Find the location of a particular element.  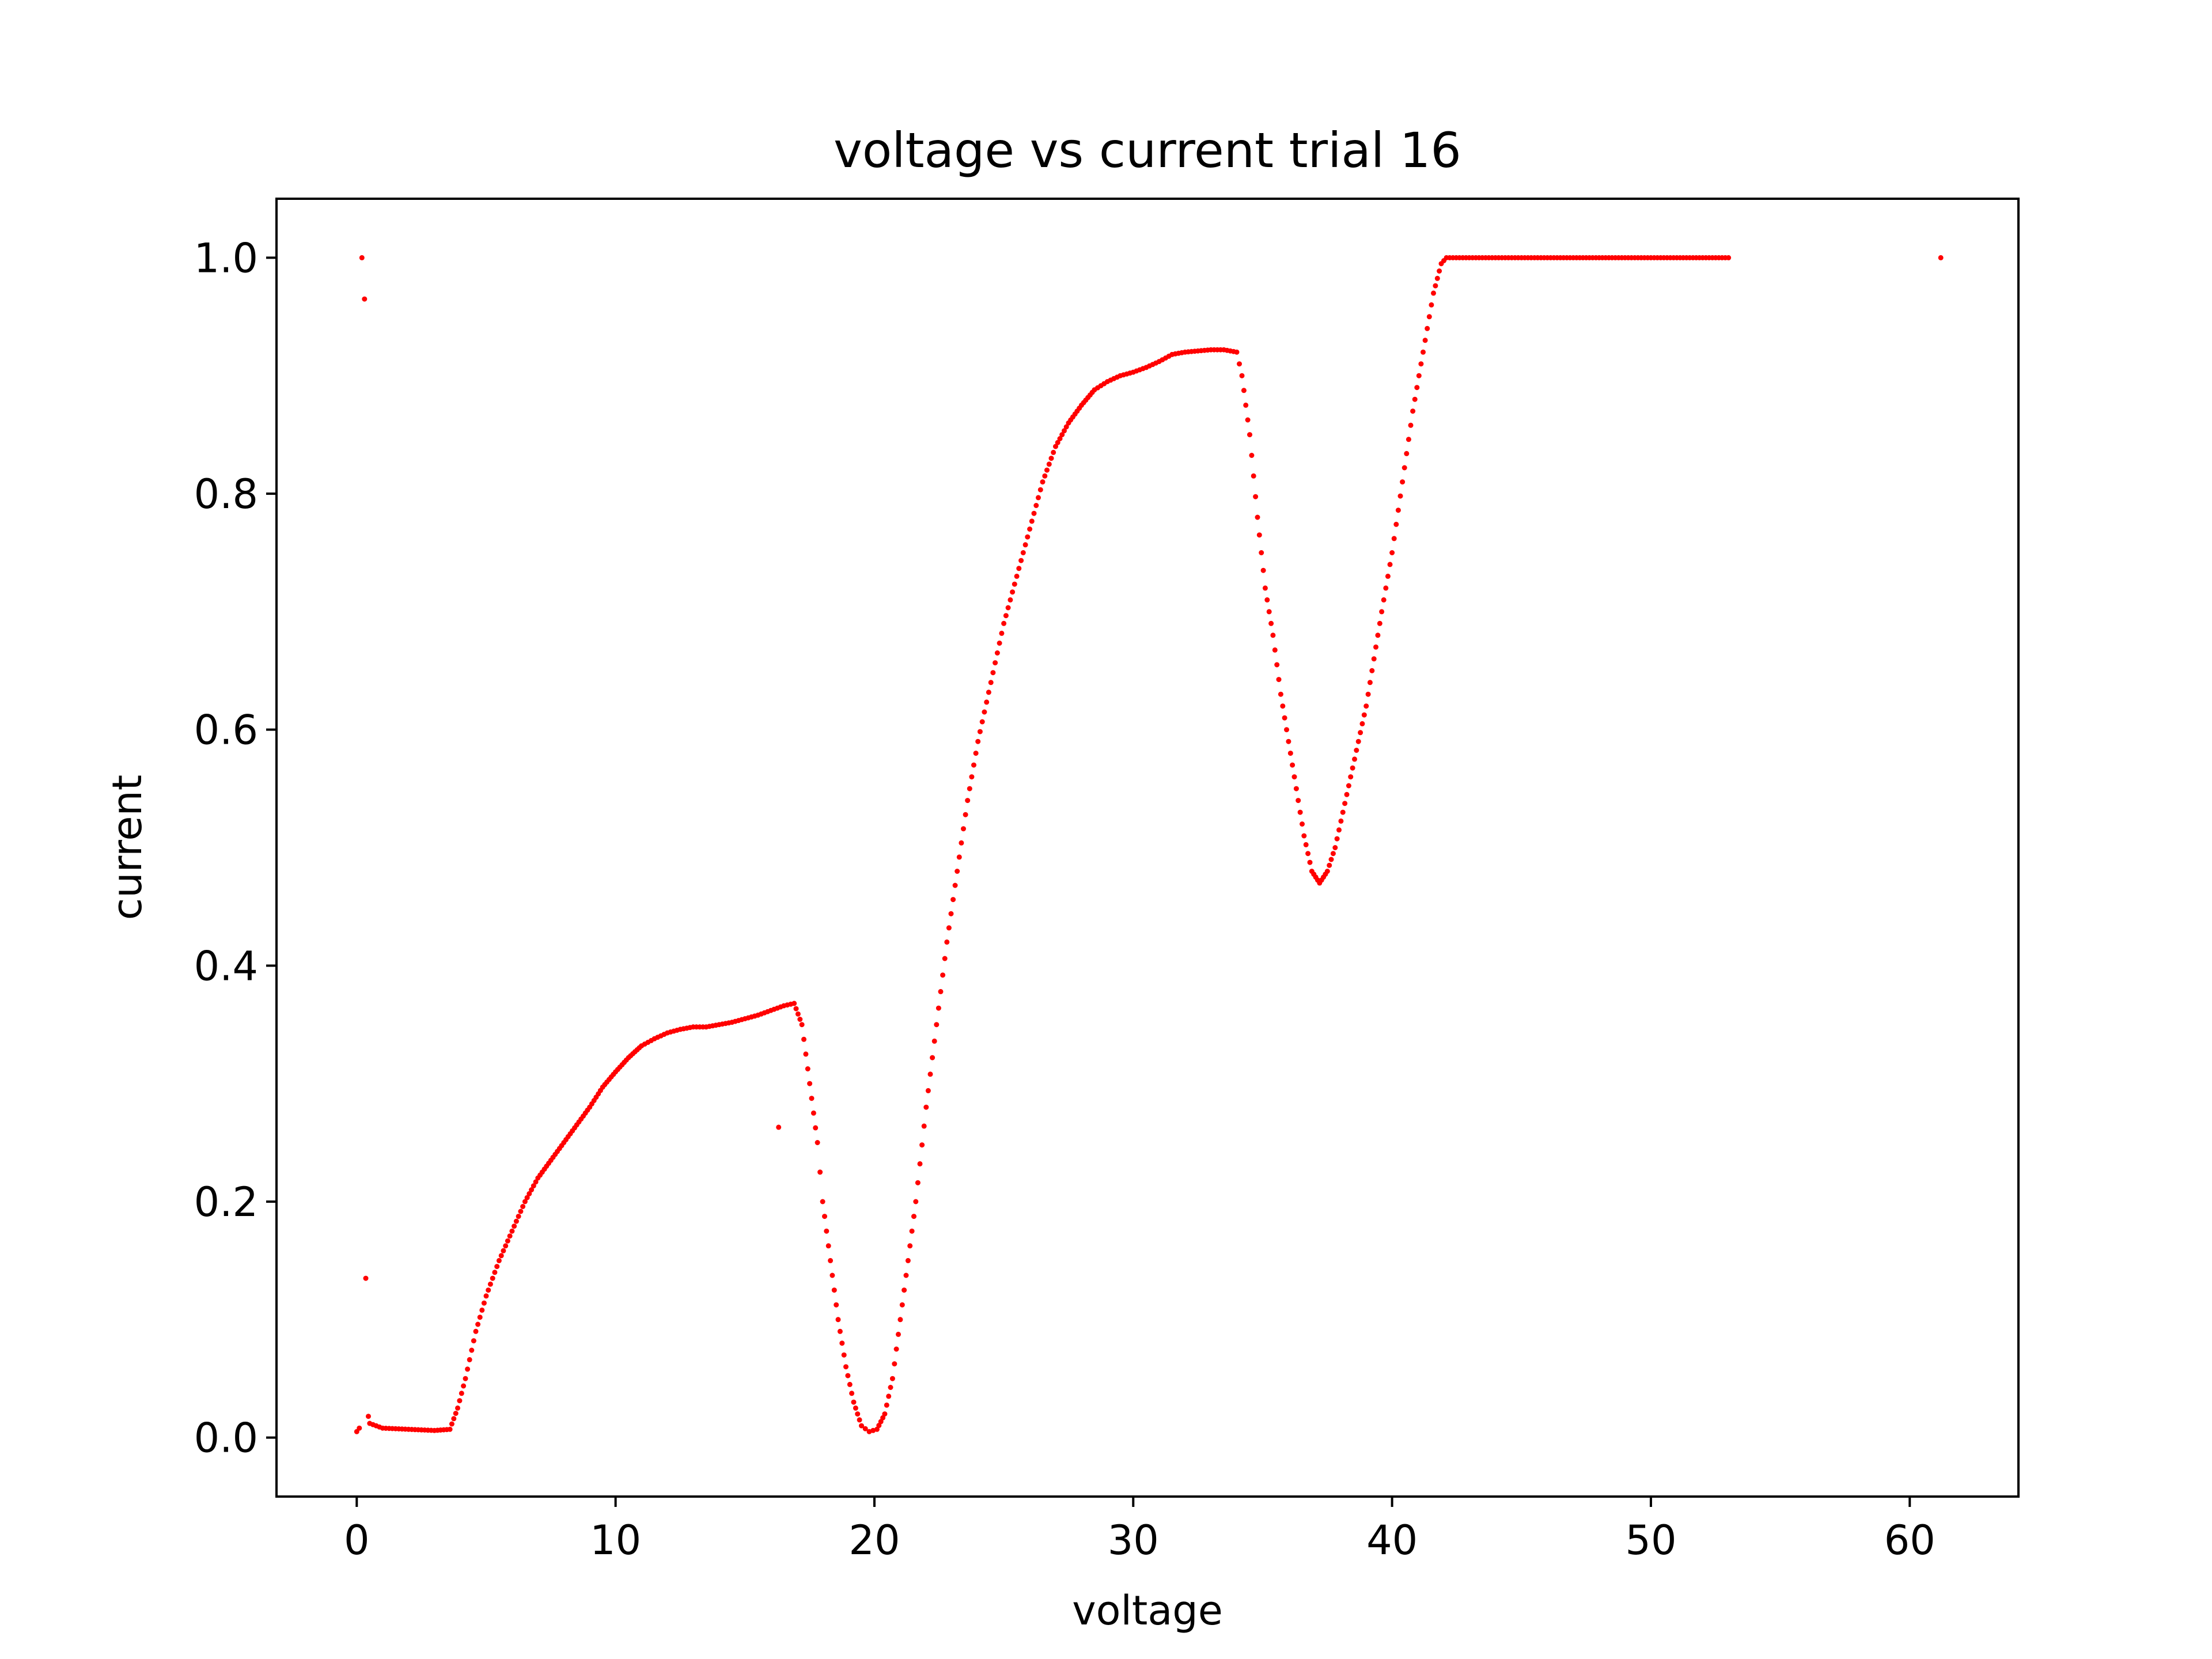

x-axis-label: voltage is located at coordinates (1147, 1610).